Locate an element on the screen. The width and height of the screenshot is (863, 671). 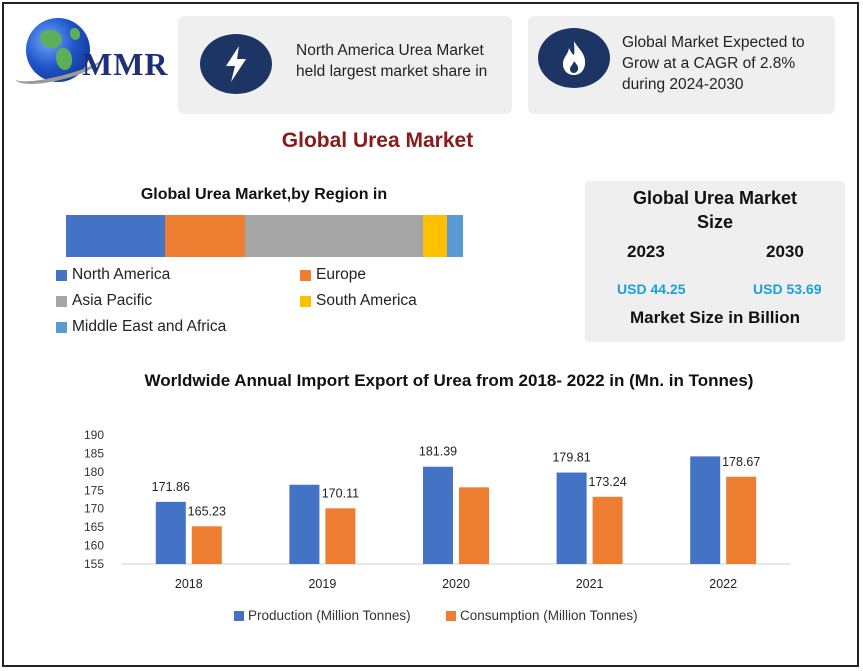
market-size-value-2023: USD 44.25 is located at coordinates (651, 289).